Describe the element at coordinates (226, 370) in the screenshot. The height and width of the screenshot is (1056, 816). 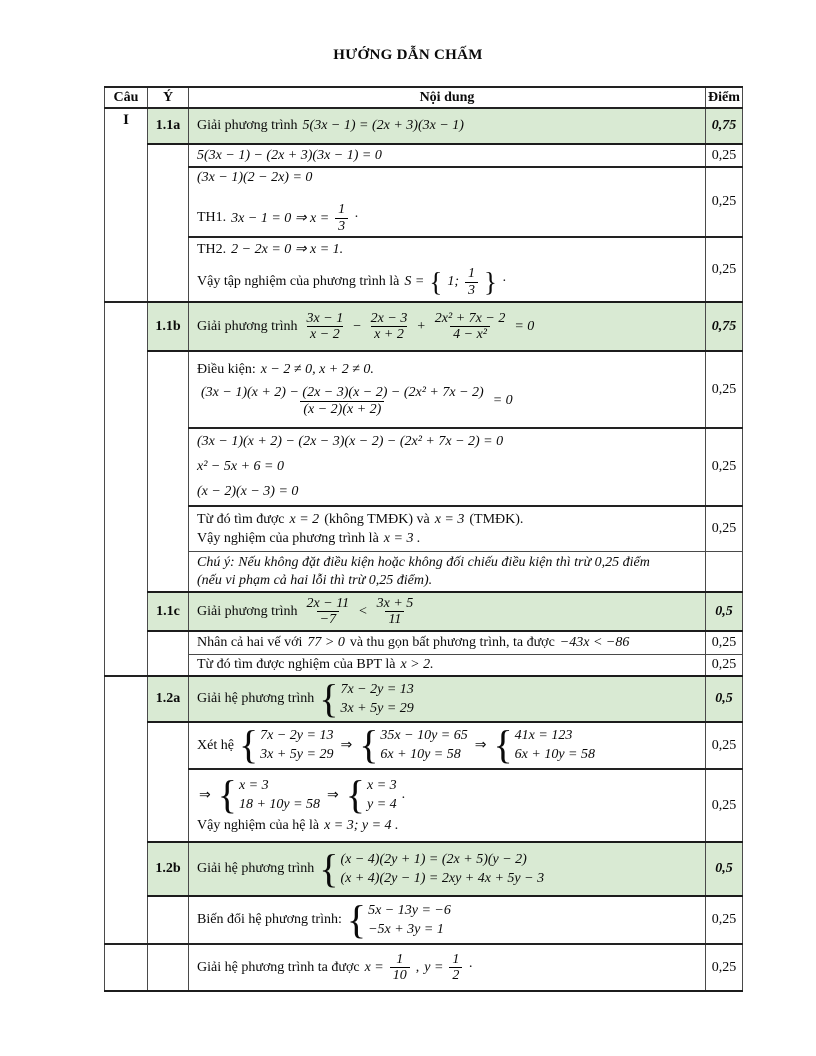
I see `condition-label: Điều kiện:` at that location.